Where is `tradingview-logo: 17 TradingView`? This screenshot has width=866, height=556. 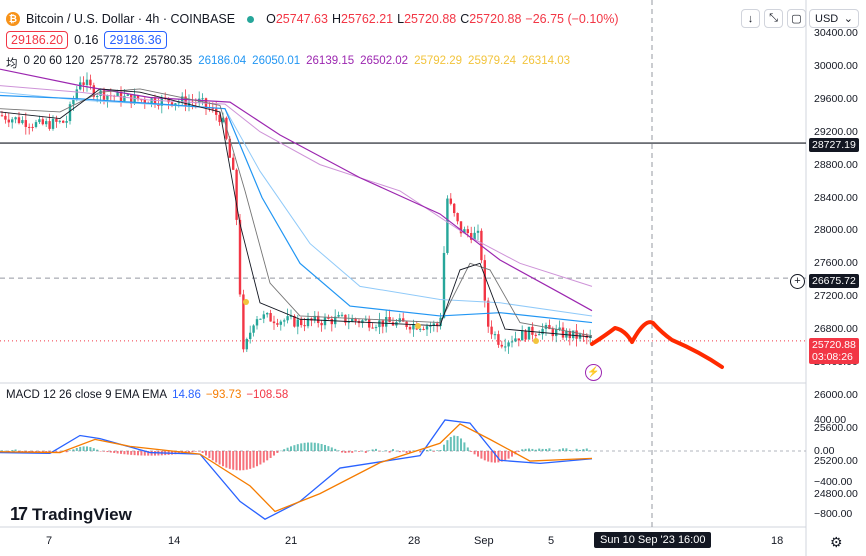 tradingview-logo: 17 TradingView is located at coordinates (71, 514).